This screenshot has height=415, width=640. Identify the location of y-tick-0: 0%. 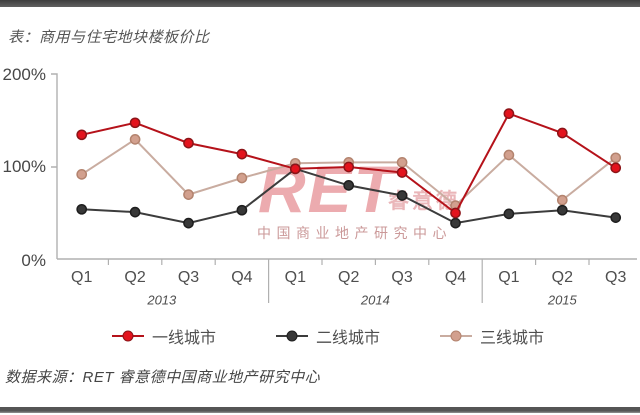
(33, 260).